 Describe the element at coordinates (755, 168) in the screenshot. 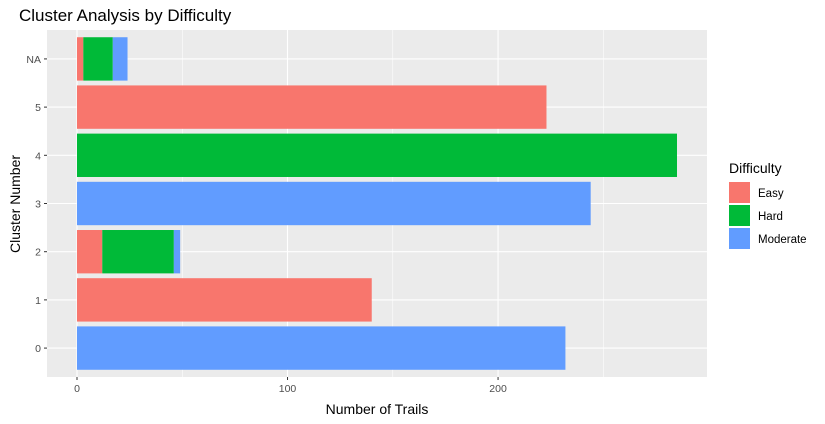

I see `legend-title: Difficulty` at that location.